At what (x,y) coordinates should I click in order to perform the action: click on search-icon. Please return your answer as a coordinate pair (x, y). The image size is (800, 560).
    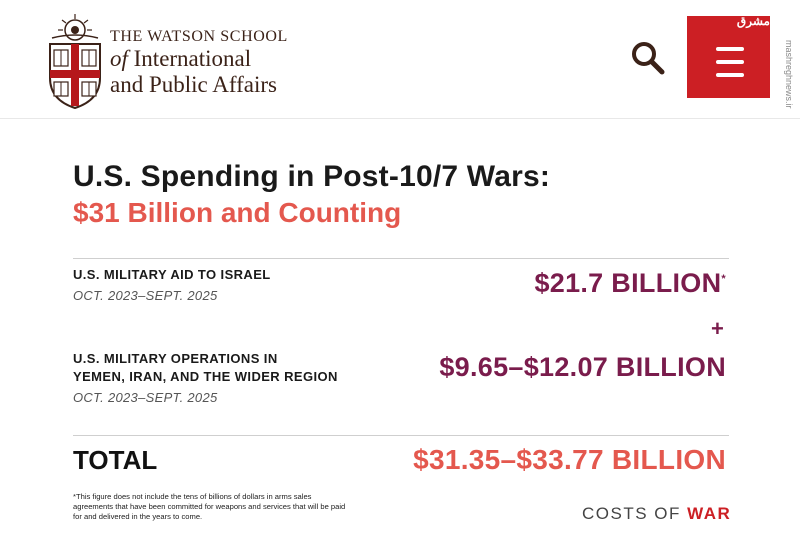
    Looking at the image, I should click on (648, 58).